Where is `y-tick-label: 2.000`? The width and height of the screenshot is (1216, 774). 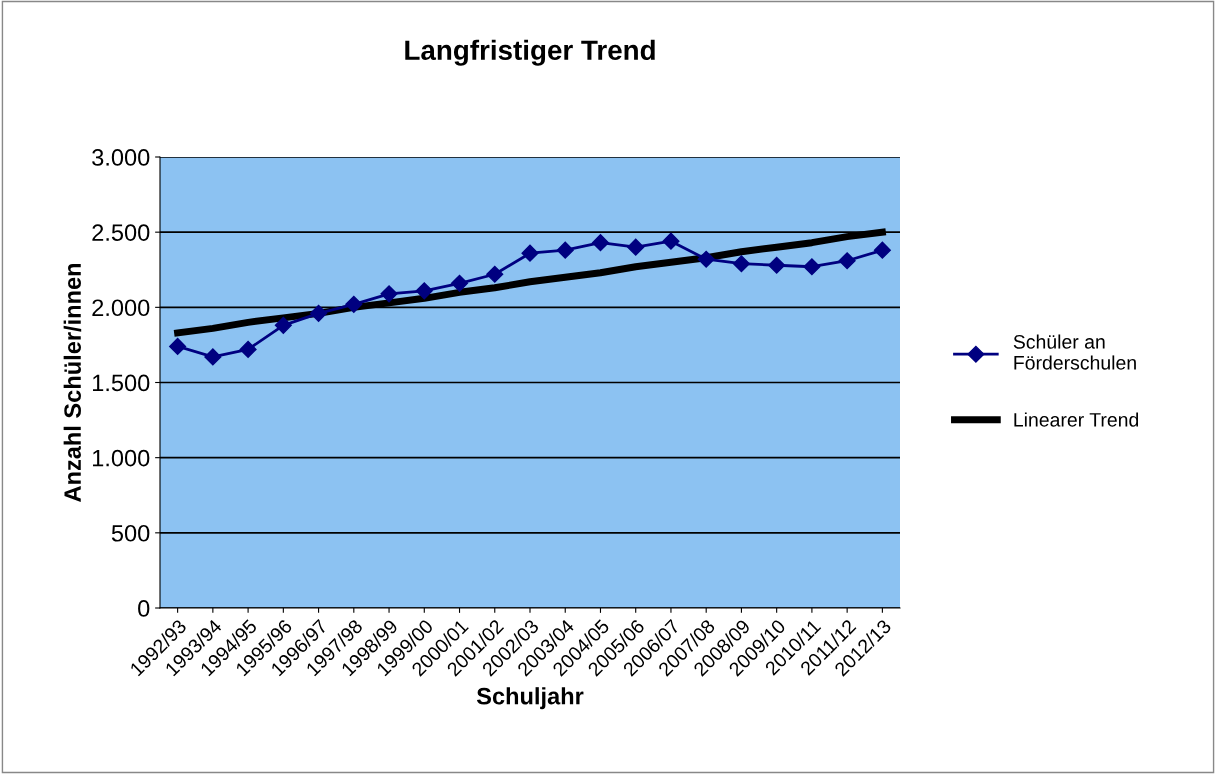
y-tick-label: 2.000 is located at coordinates (121, 308).